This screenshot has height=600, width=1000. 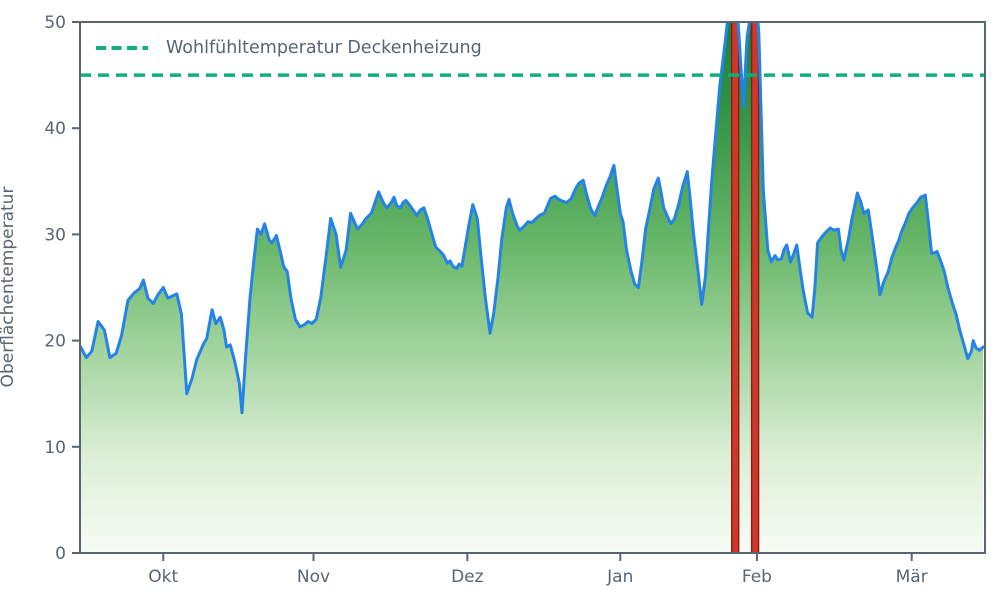 What do you see at coordinates (163, 577) in the screenshot?
I see `x-tick-label: Okt` at bounding box center [163, 577].